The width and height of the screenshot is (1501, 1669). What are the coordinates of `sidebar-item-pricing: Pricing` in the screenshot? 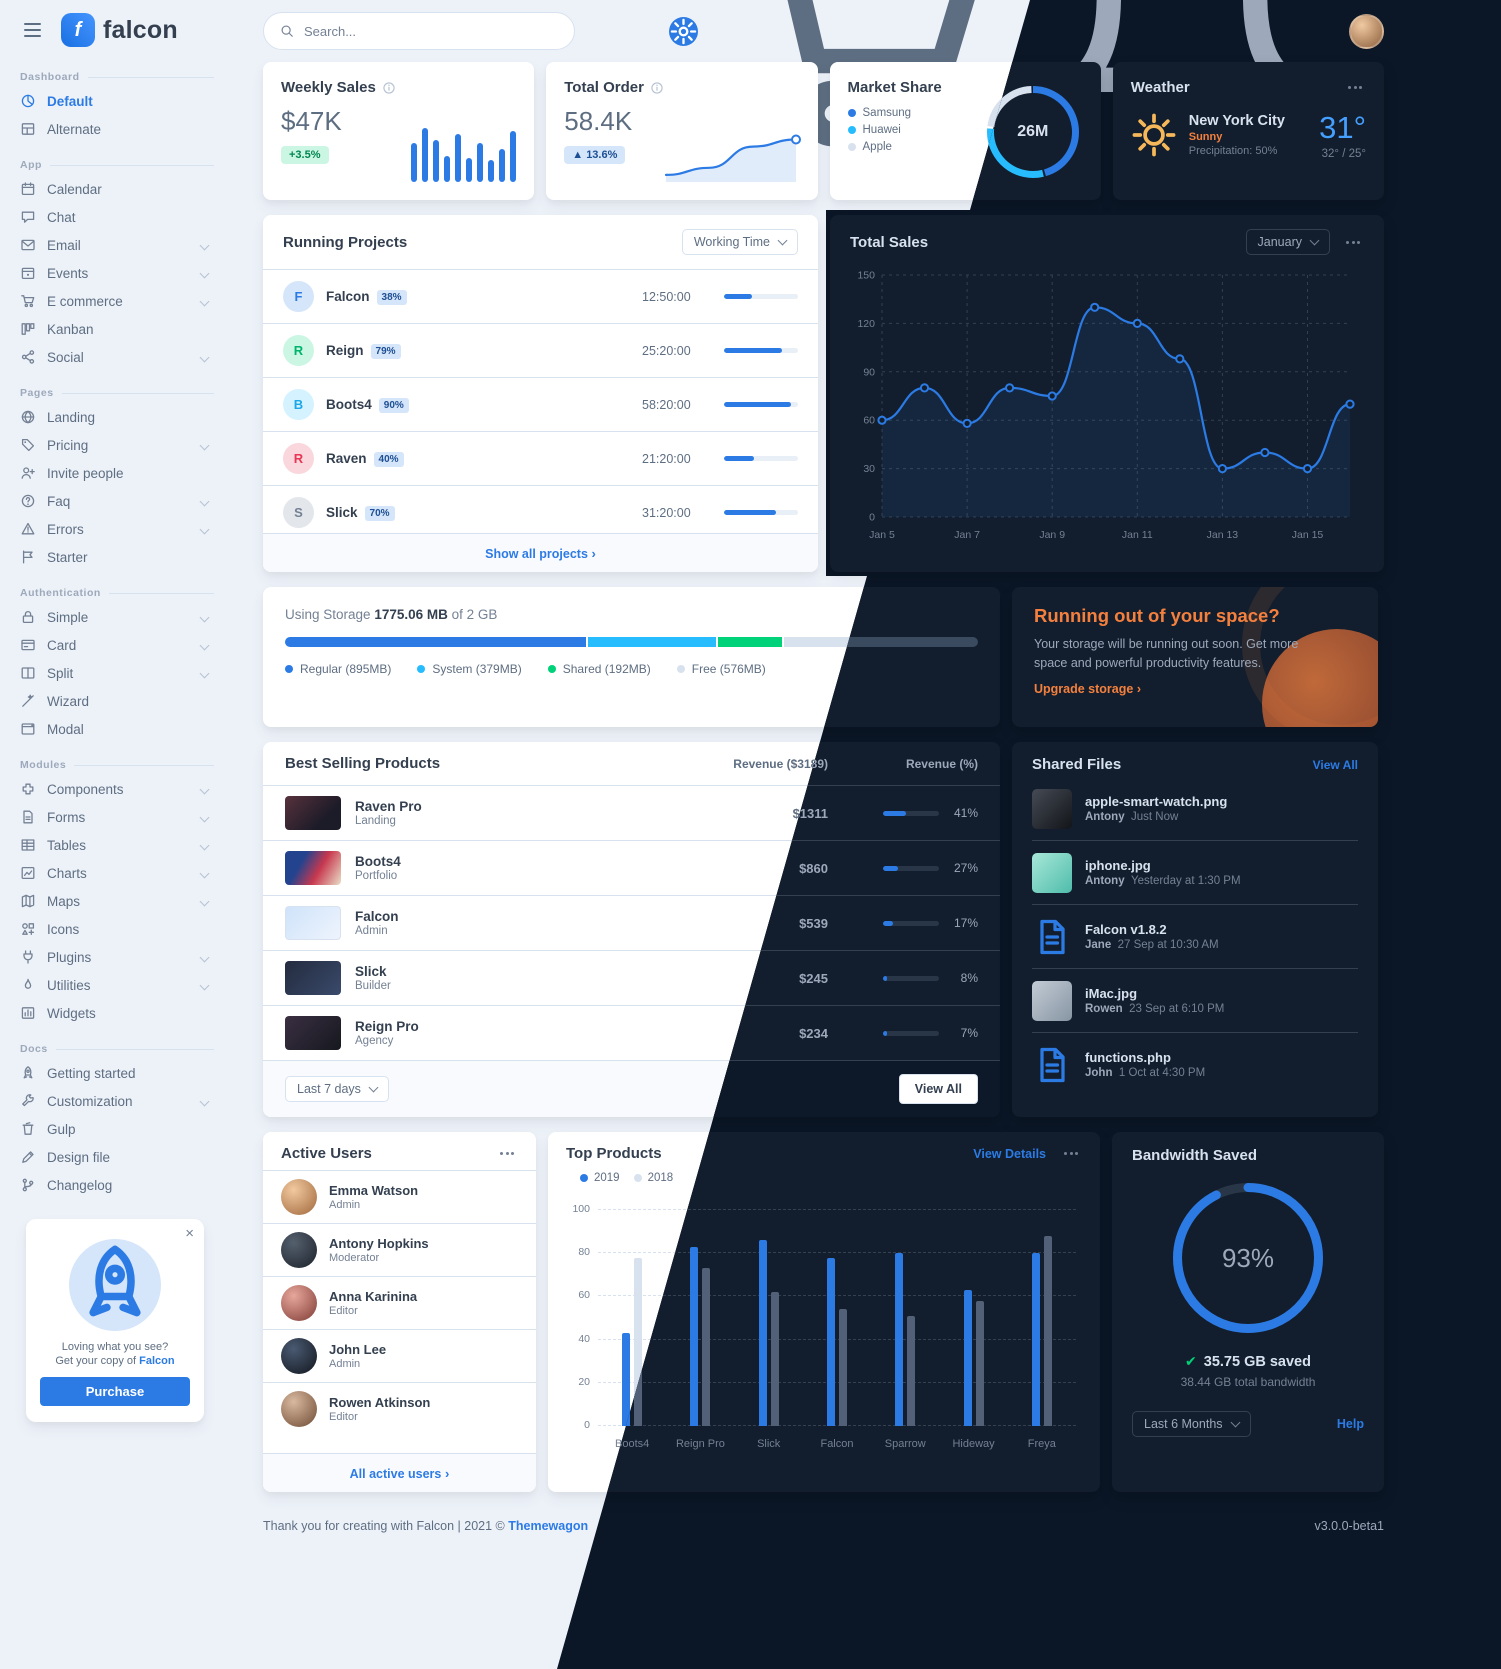 It's located at (115, 445).